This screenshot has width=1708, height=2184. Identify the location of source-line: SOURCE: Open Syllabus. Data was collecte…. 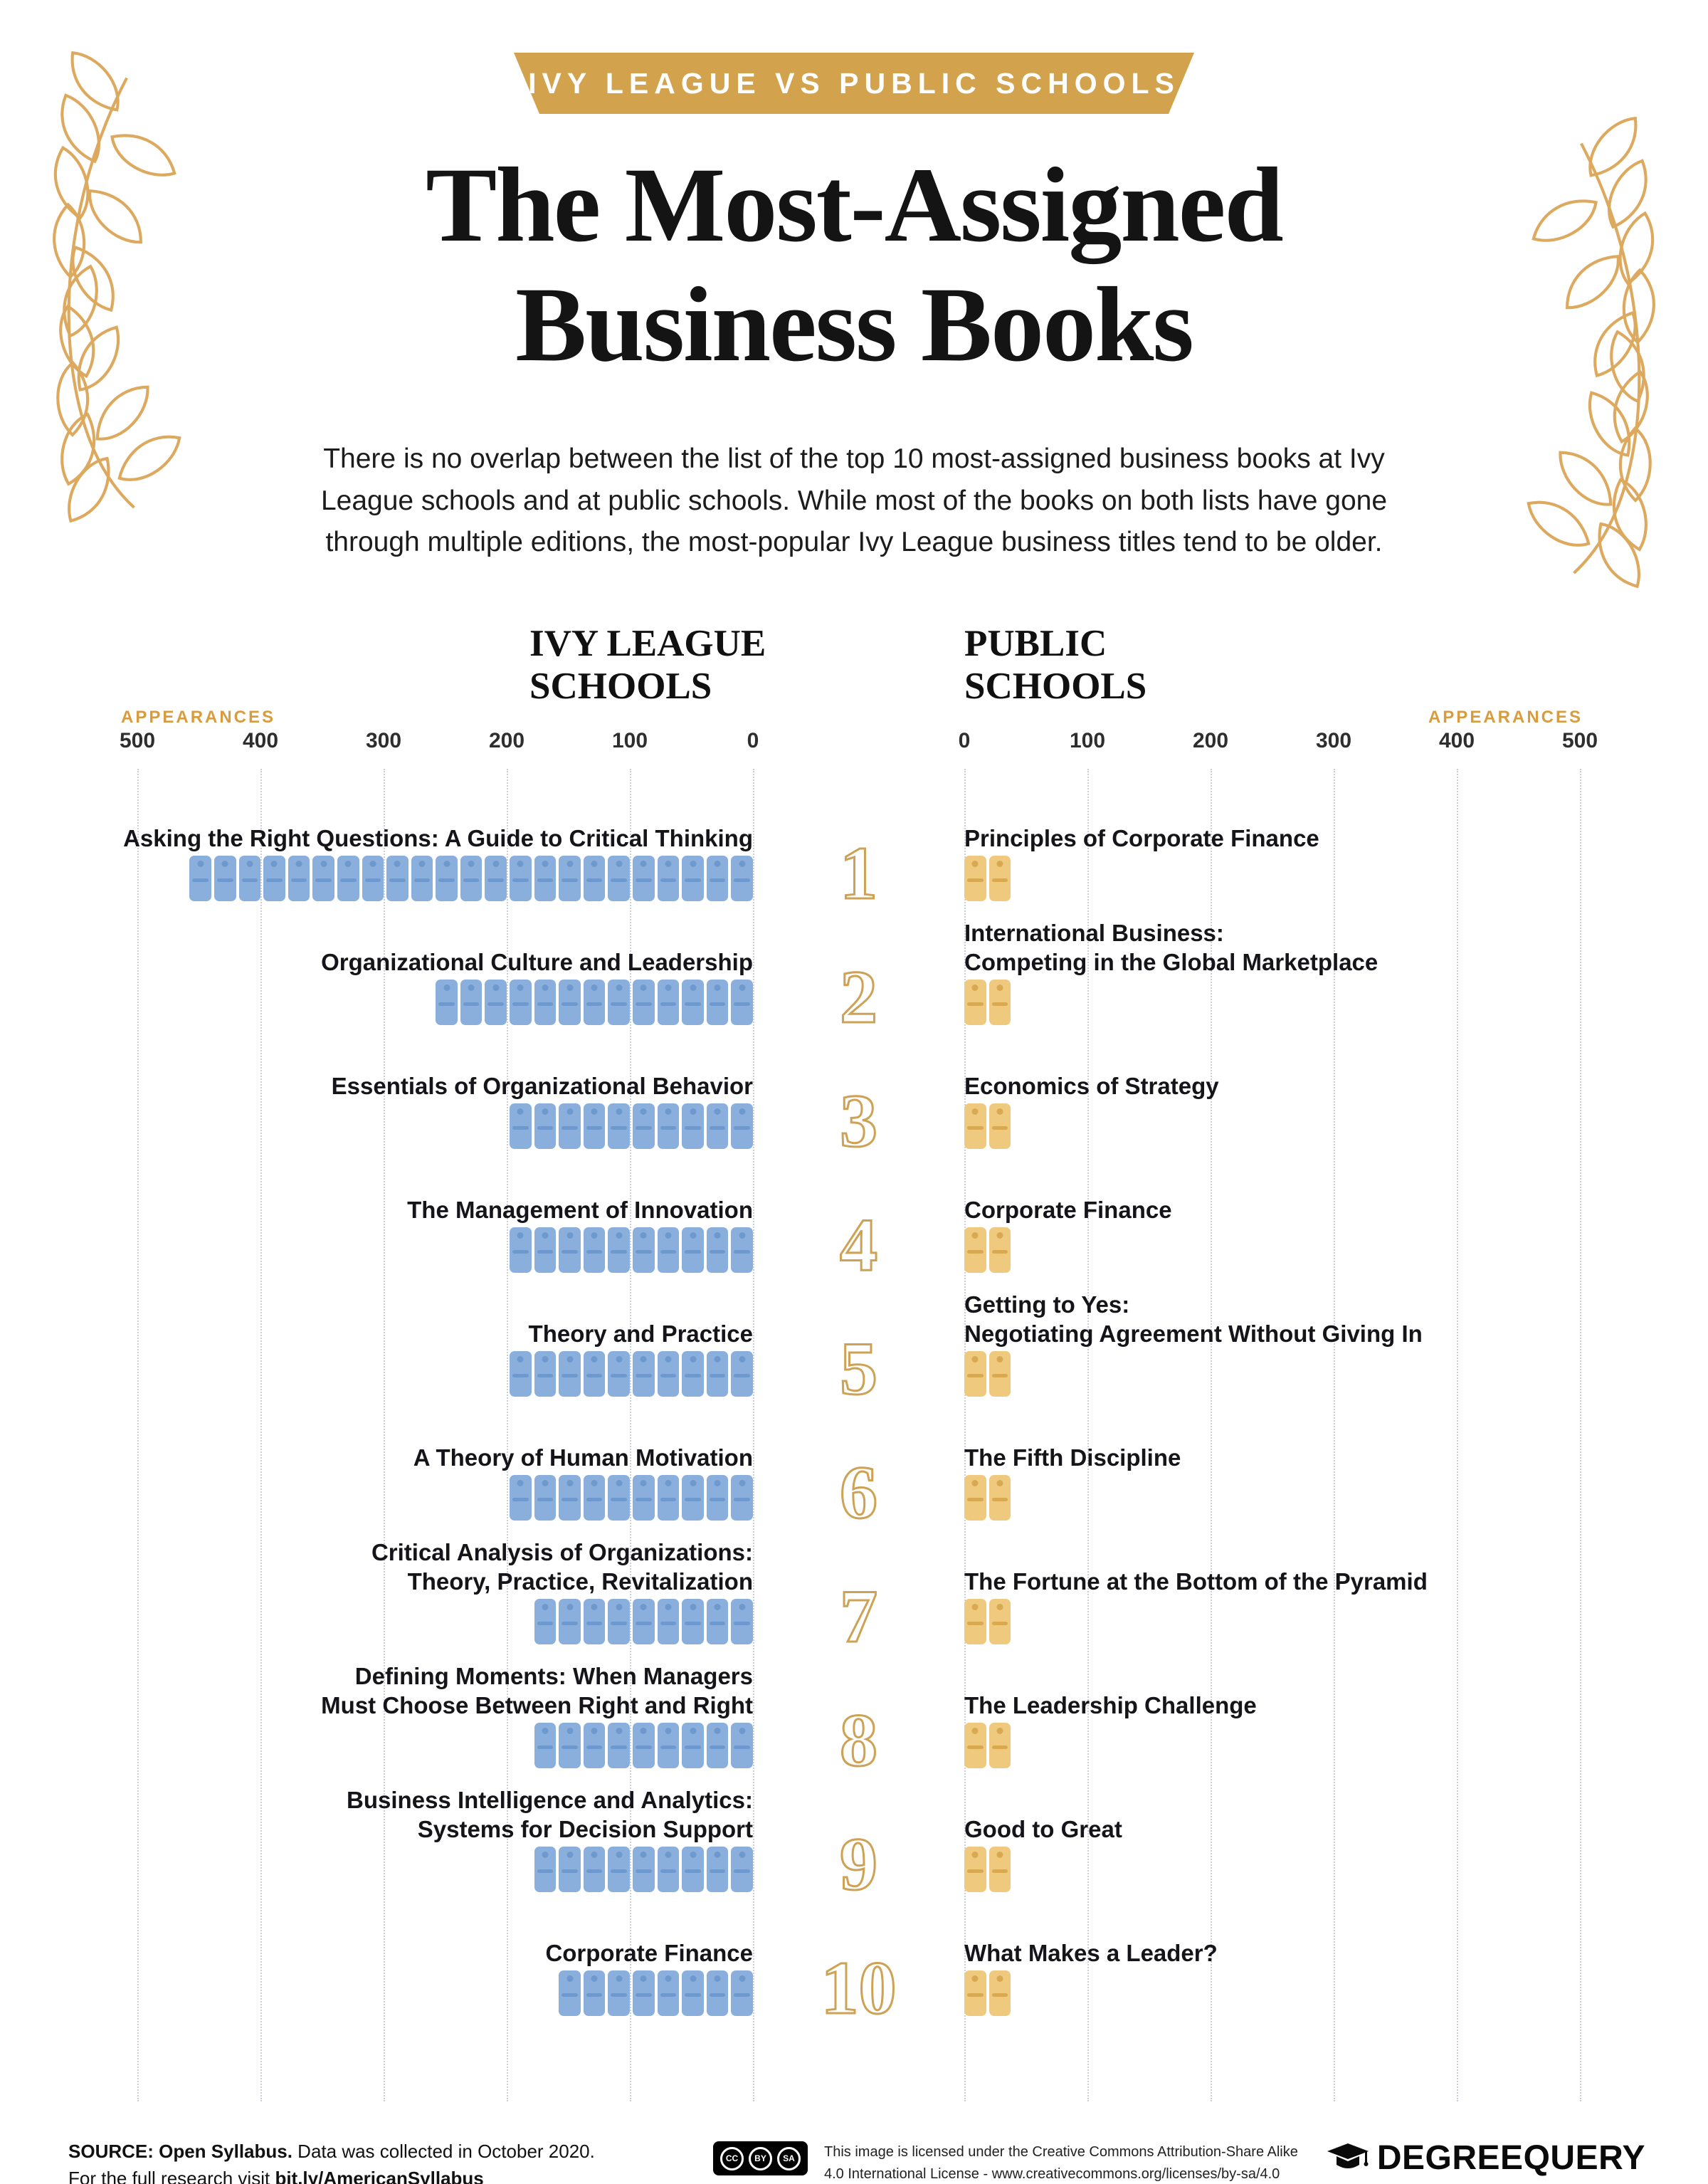
(331, 2151).